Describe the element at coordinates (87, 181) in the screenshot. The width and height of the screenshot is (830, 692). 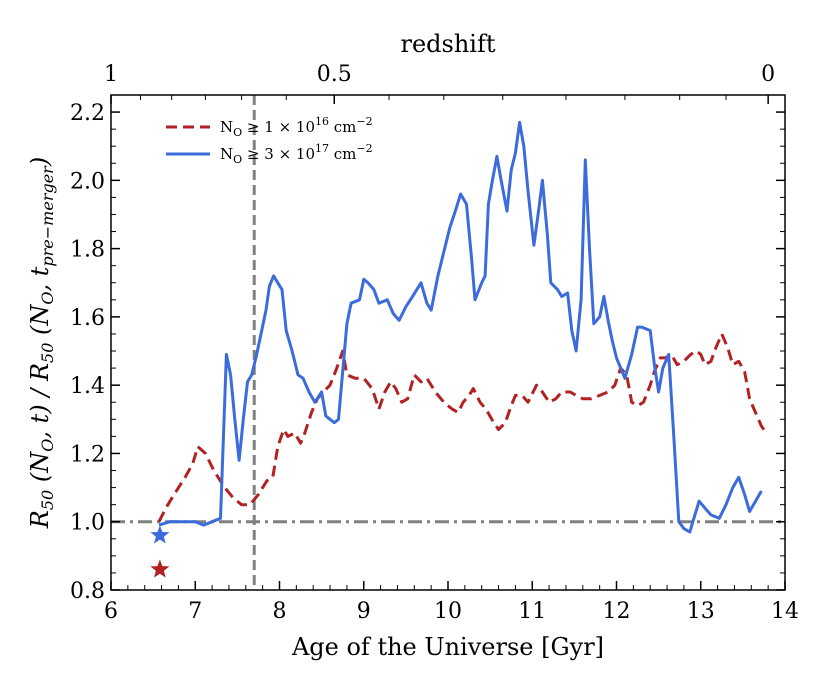
I see `y-tick-label: 2.0` at that location.